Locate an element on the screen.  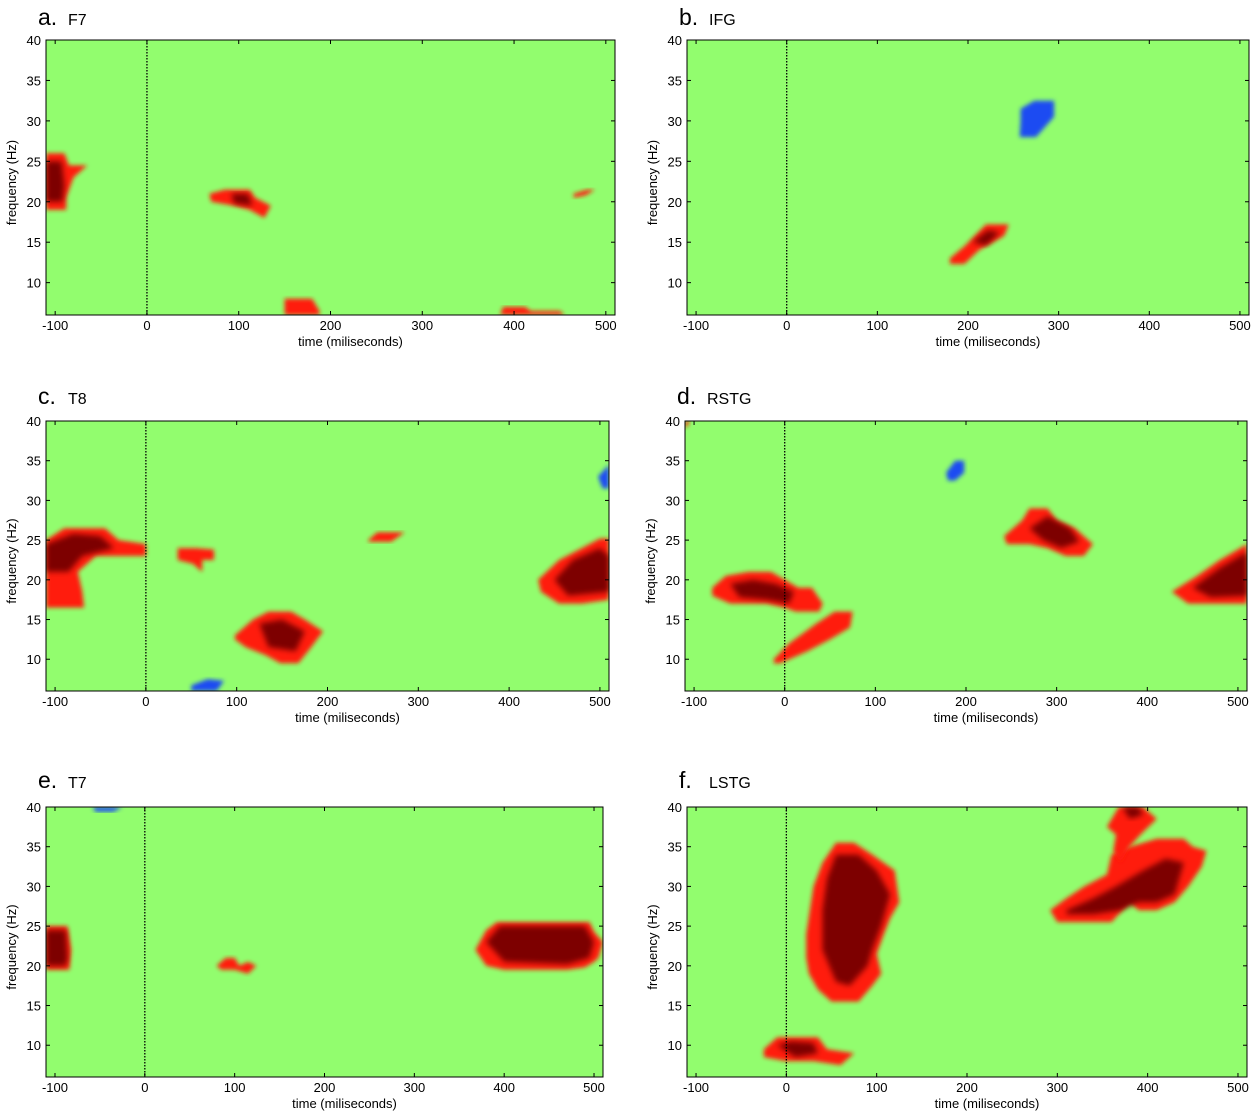
panel-title: T8 is located at coordinates (77, 399).